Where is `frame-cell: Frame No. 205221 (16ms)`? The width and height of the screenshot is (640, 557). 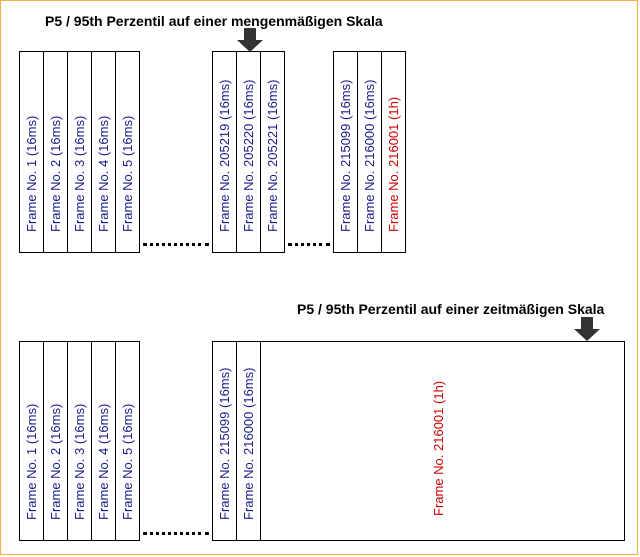 frame-cell: Frame No. 205221 (16ms) is located at coordinates (272, 152).